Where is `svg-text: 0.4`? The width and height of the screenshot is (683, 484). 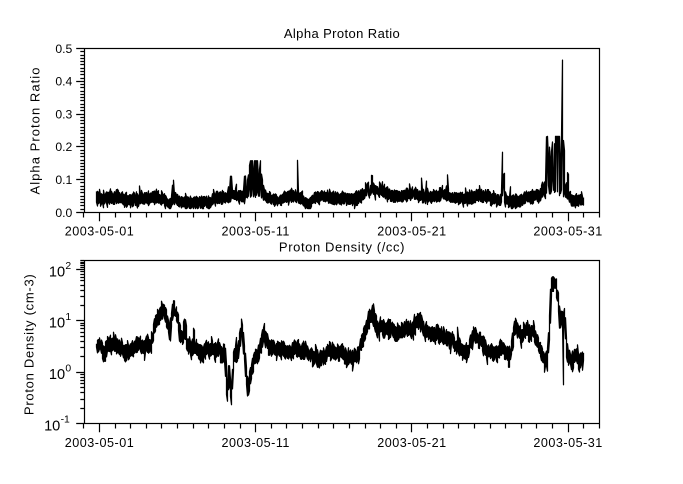
svg-text: 0.4 is located at coordinates (63, 82).